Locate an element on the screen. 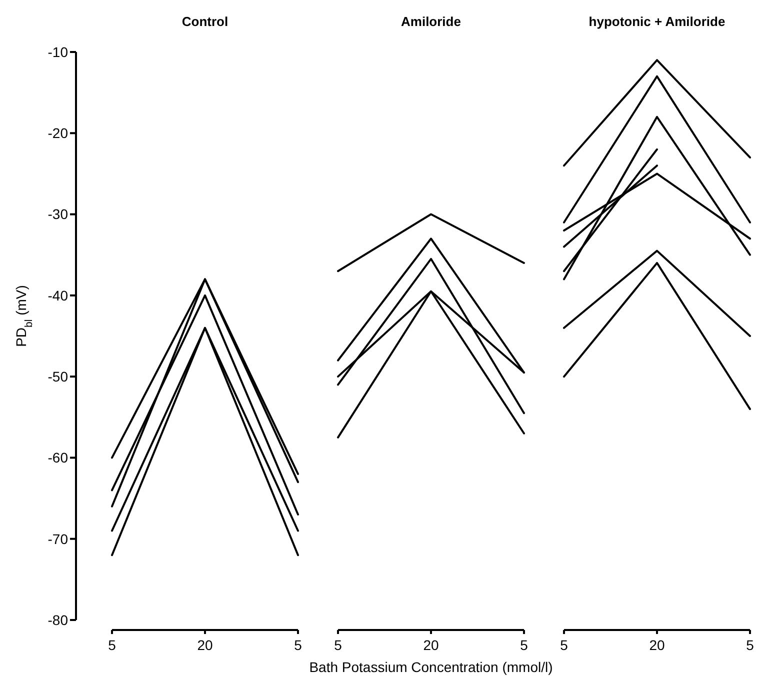 The image size is (777, 690). x-axis-title: Bath Potassium Concentration (mmol/l) is located at coordinates (431, 667).